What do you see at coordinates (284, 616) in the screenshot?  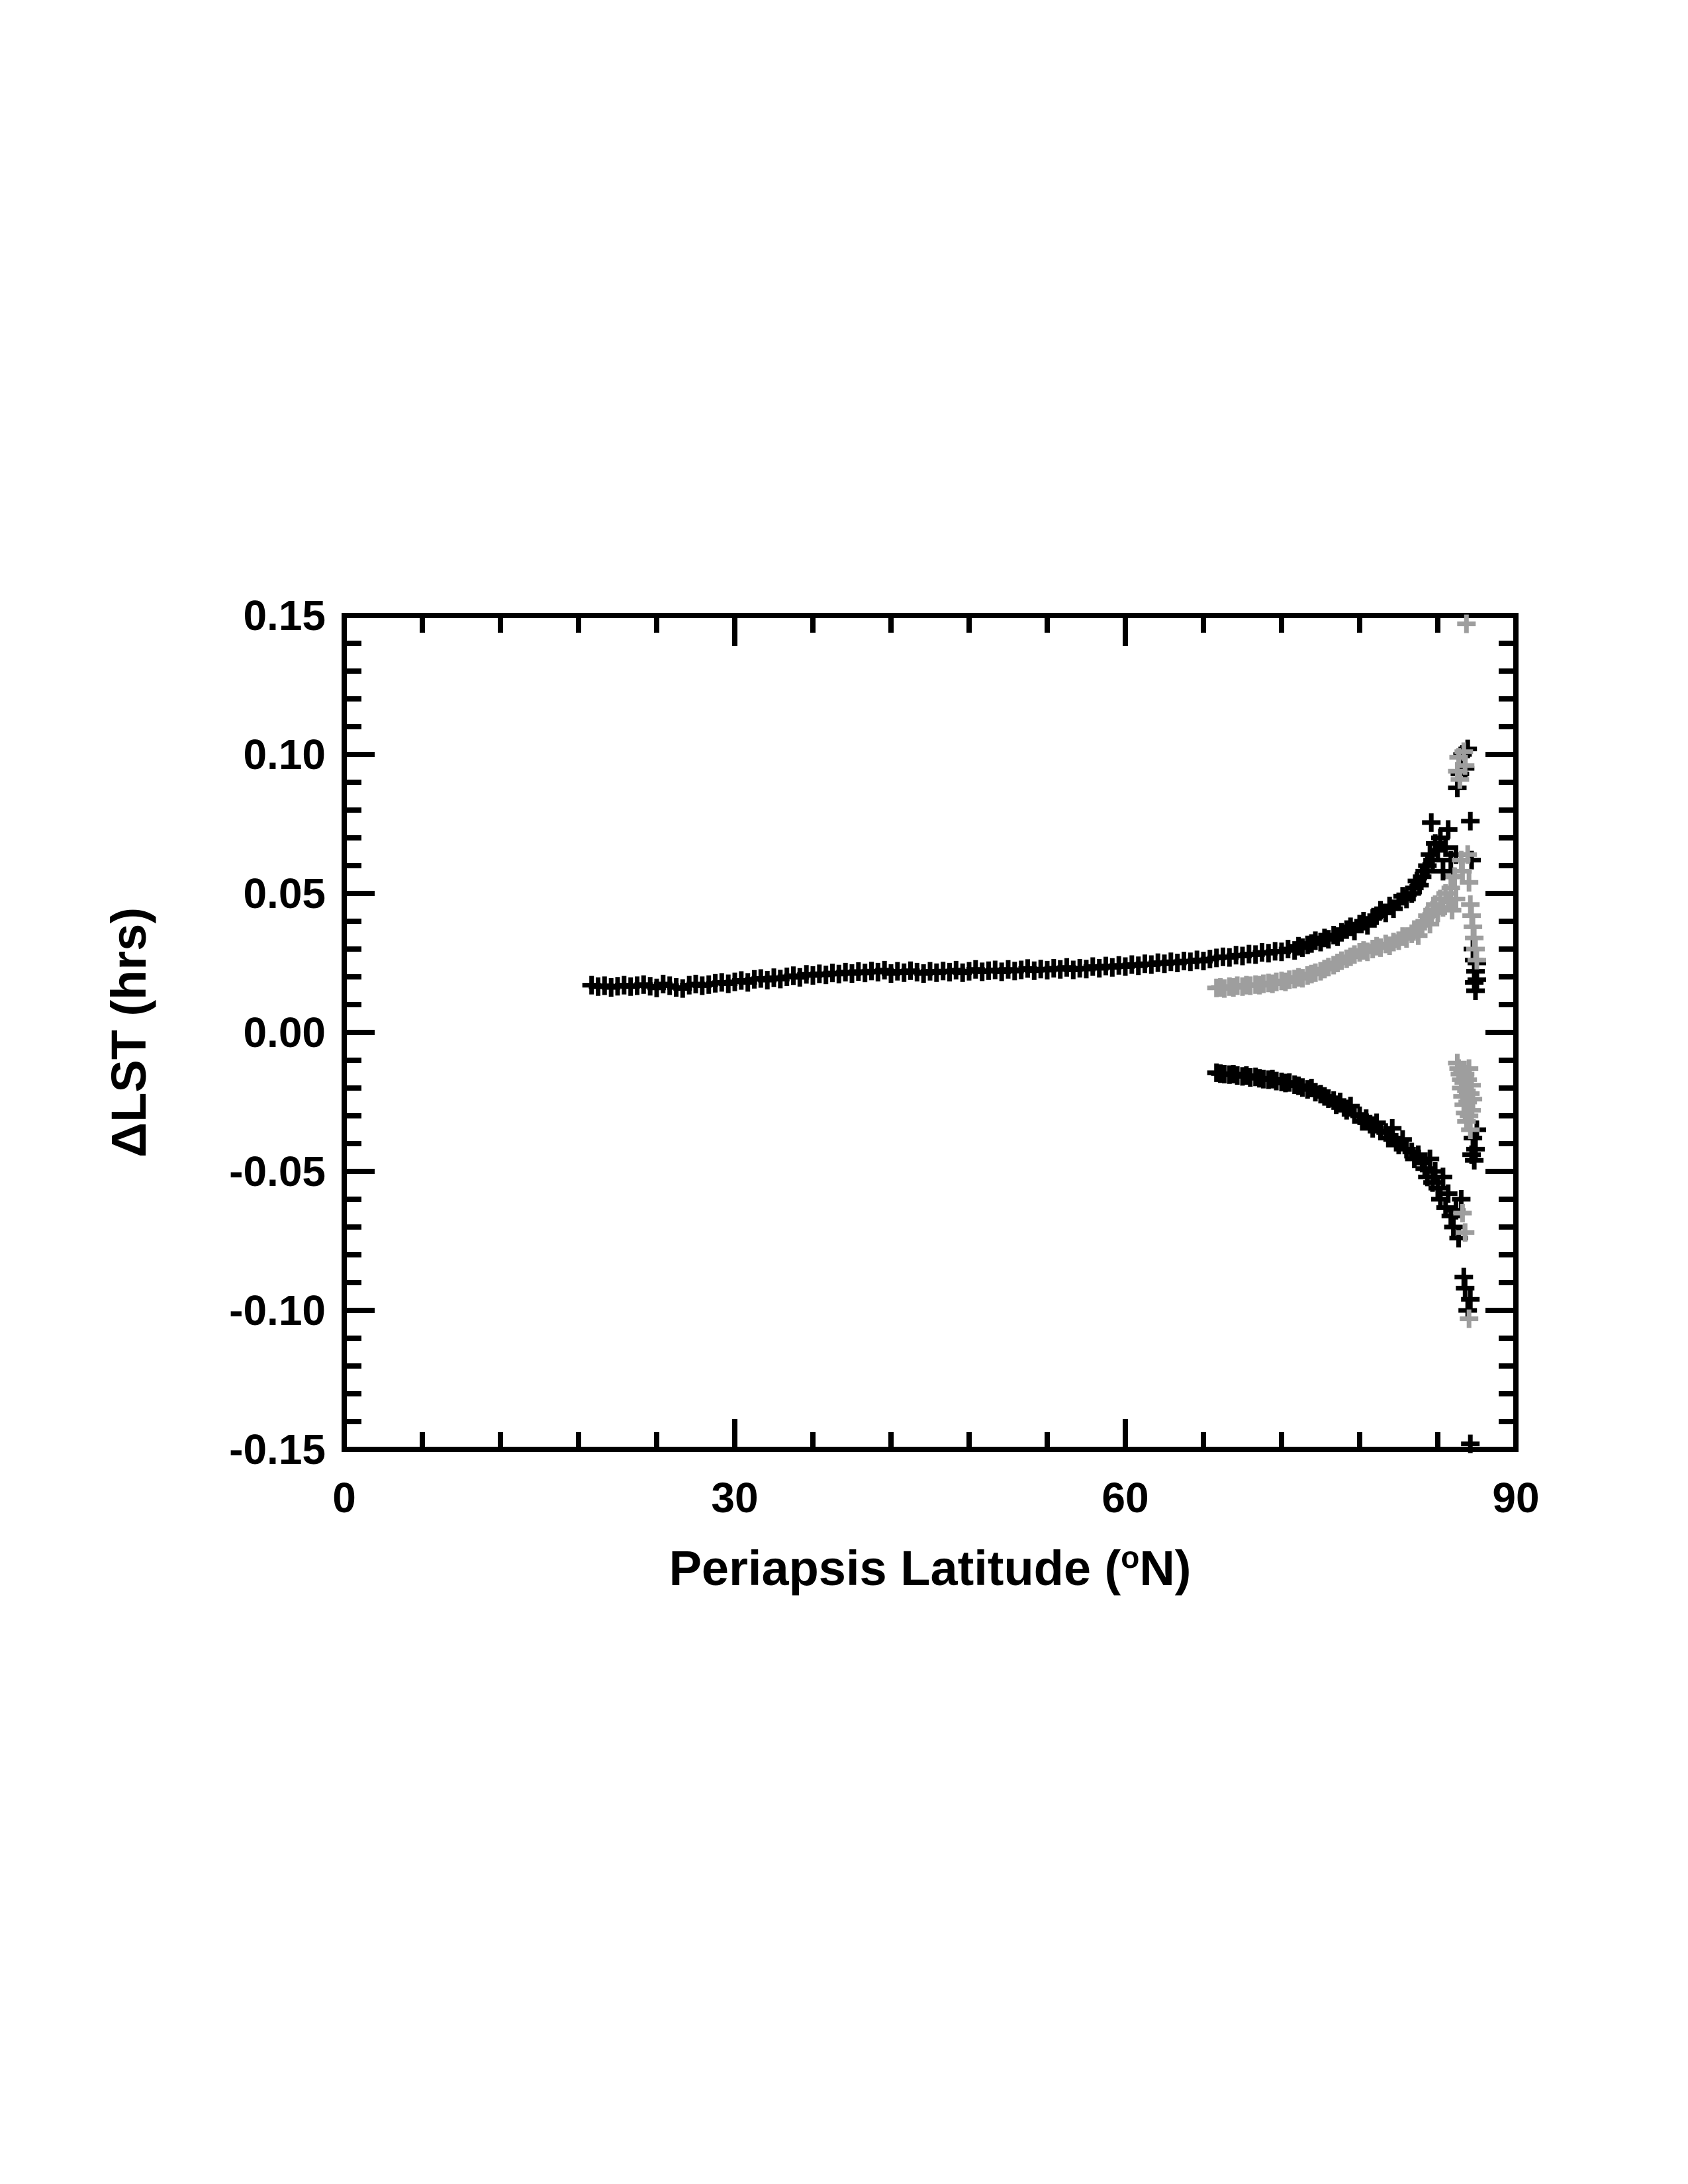 I see `y-tick-label: 0.15` at bounding box center [284, 616].